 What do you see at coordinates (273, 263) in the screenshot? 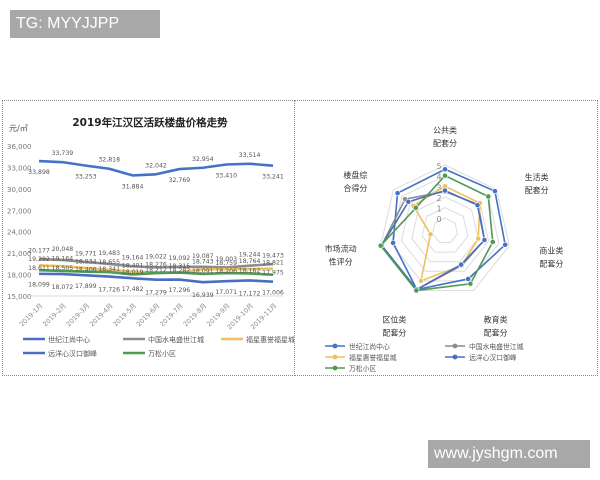
I see `data-label: 18,821` at bounding box center [273, 263].